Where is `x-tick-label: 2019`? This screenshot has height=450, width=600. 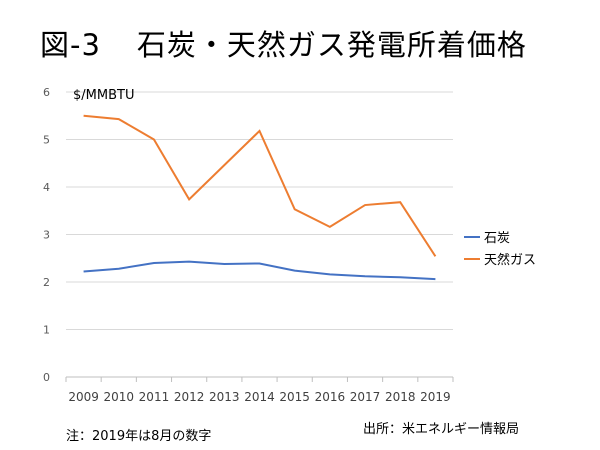
x-tick-label: 2019 is located at coordinates (435, 397).